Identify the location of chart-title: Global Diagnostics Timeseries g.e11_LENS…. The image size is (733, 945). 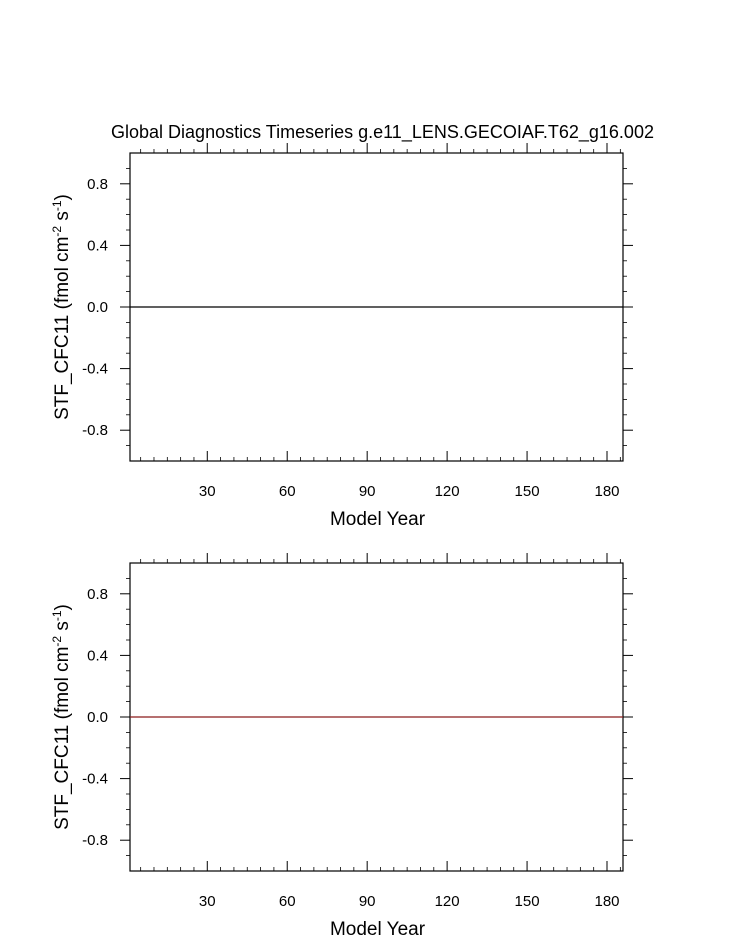
(382, 132).